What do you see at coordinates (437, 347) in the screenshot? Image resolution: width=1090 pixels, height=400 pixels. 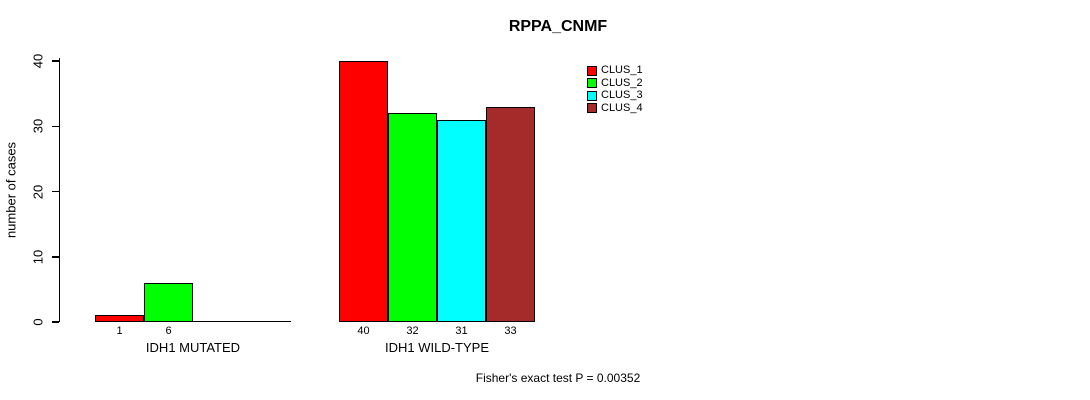 I see `group-label-idh1-wild-type: IDH1 WILD-TYPE` at bounding box center [437, 347].